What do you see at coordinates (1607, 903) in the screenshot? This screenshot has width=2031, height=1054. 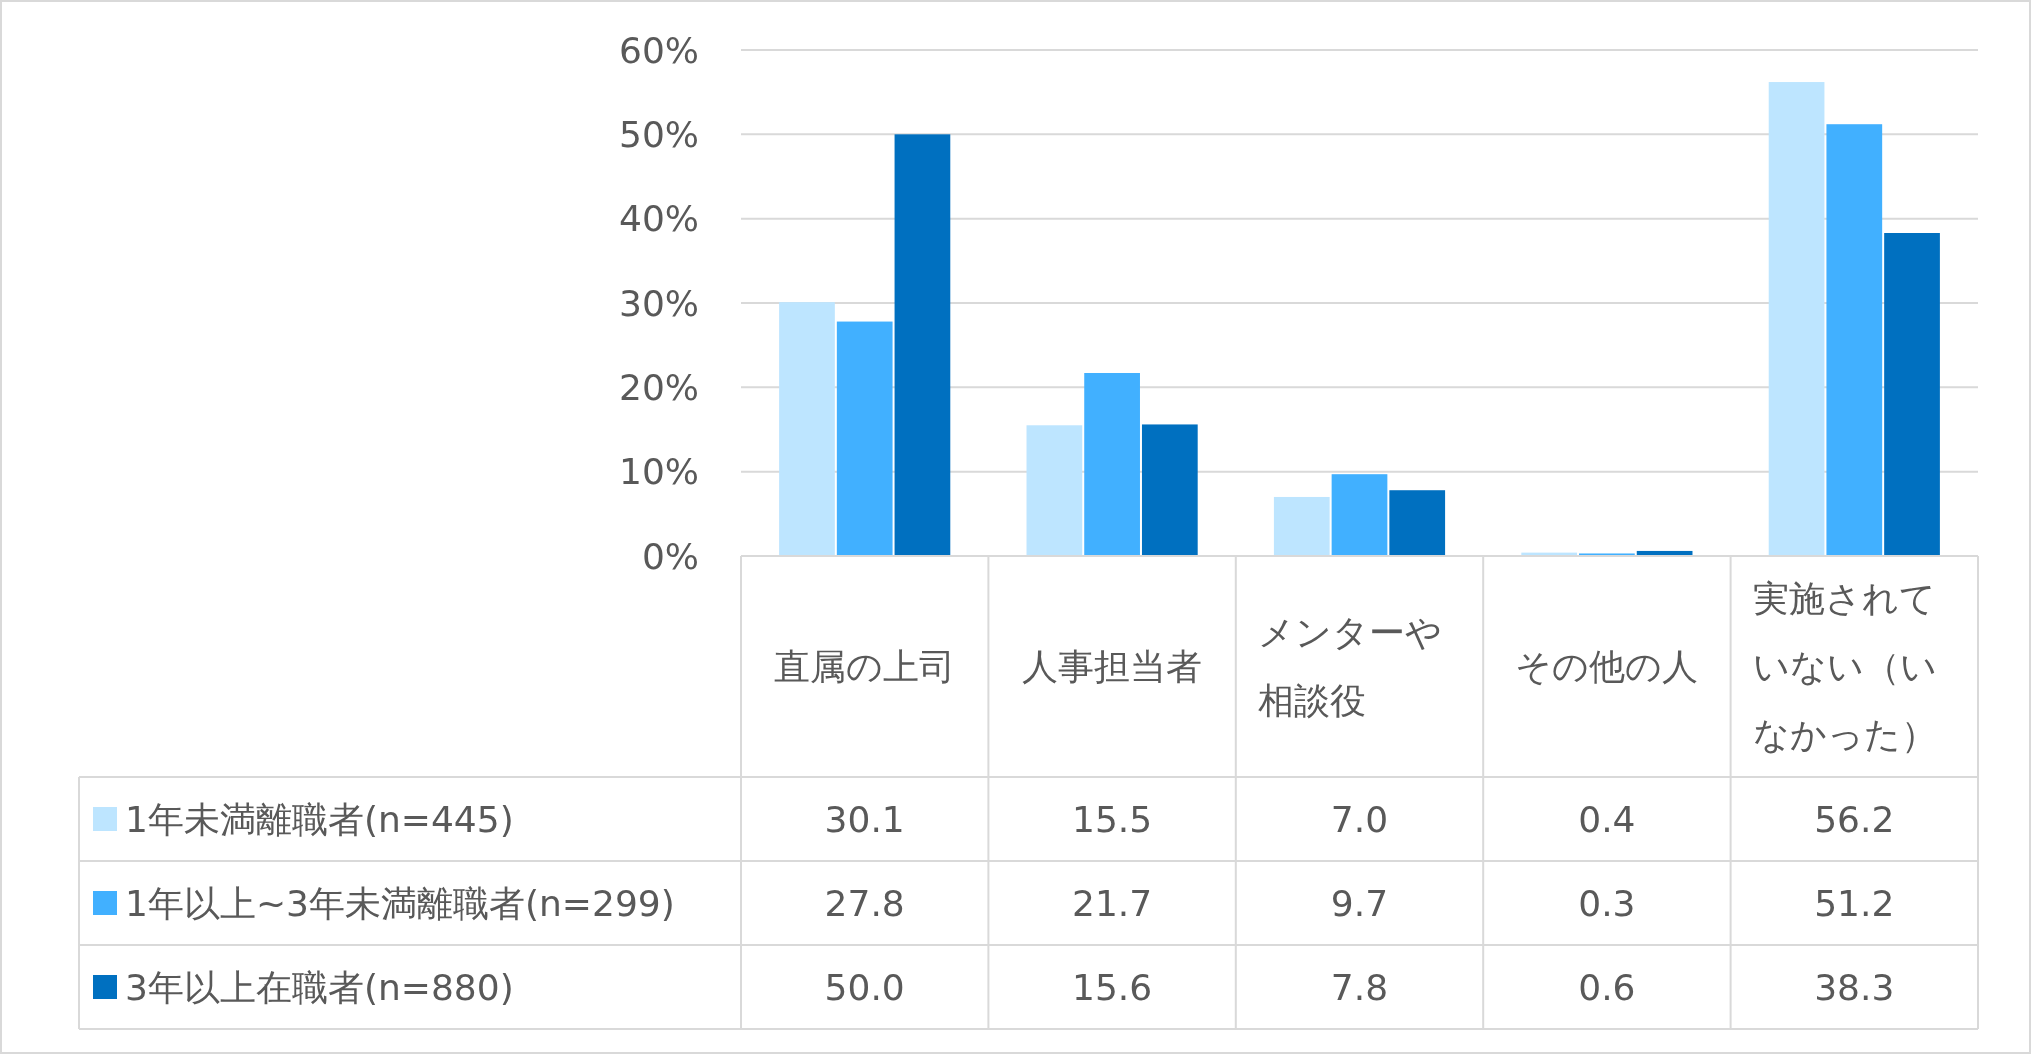 I see `data-label: 0.3` at bounding box center [1607, 903].